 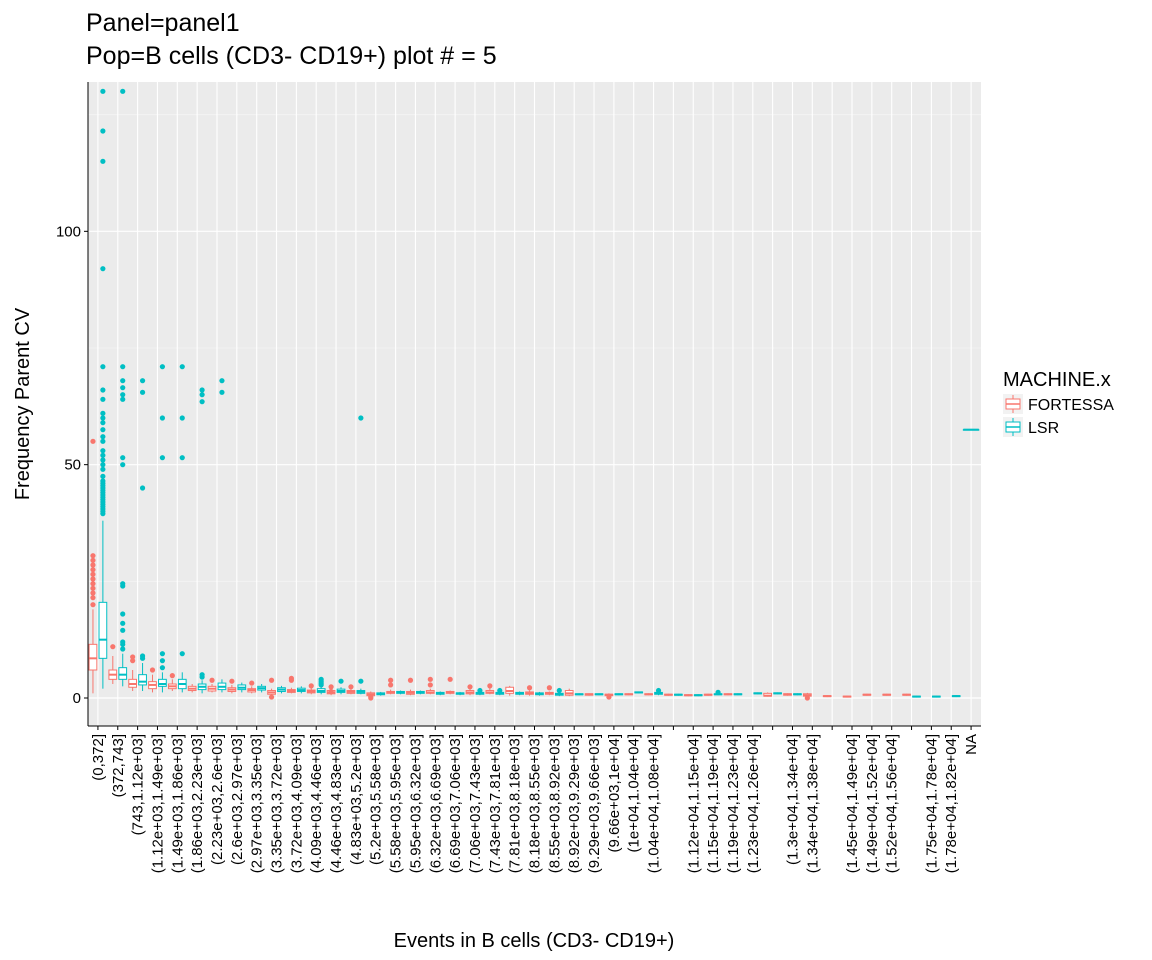 I want to click on chart-title: Panel=panel1, so click(x=163, y=23).